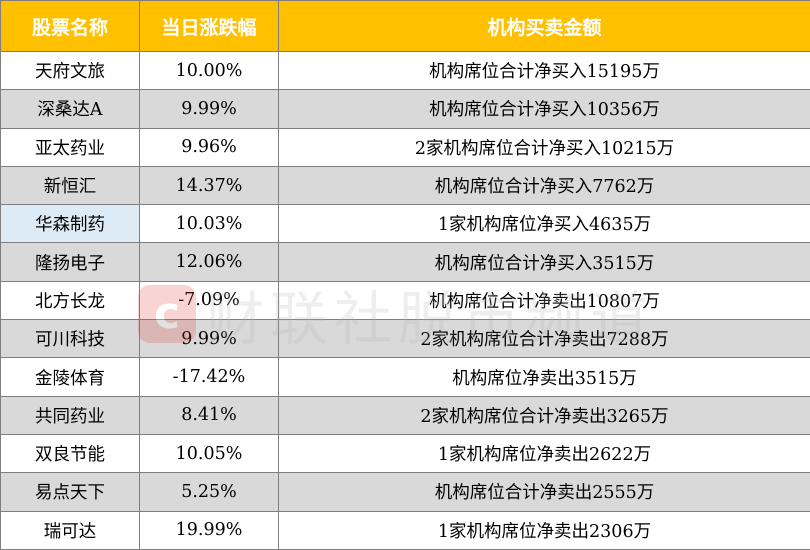 This screenshot has height=550, width=810. I want to click on table-row: 北方长龙 -7.09% 机构席位合计净卖出10807万, so click(405, 300).